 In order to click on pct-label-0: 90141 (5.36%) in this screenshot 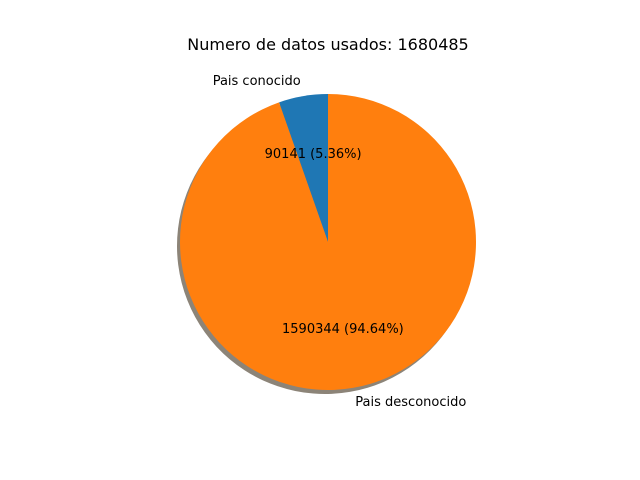, I will do `click(313, 154)`.